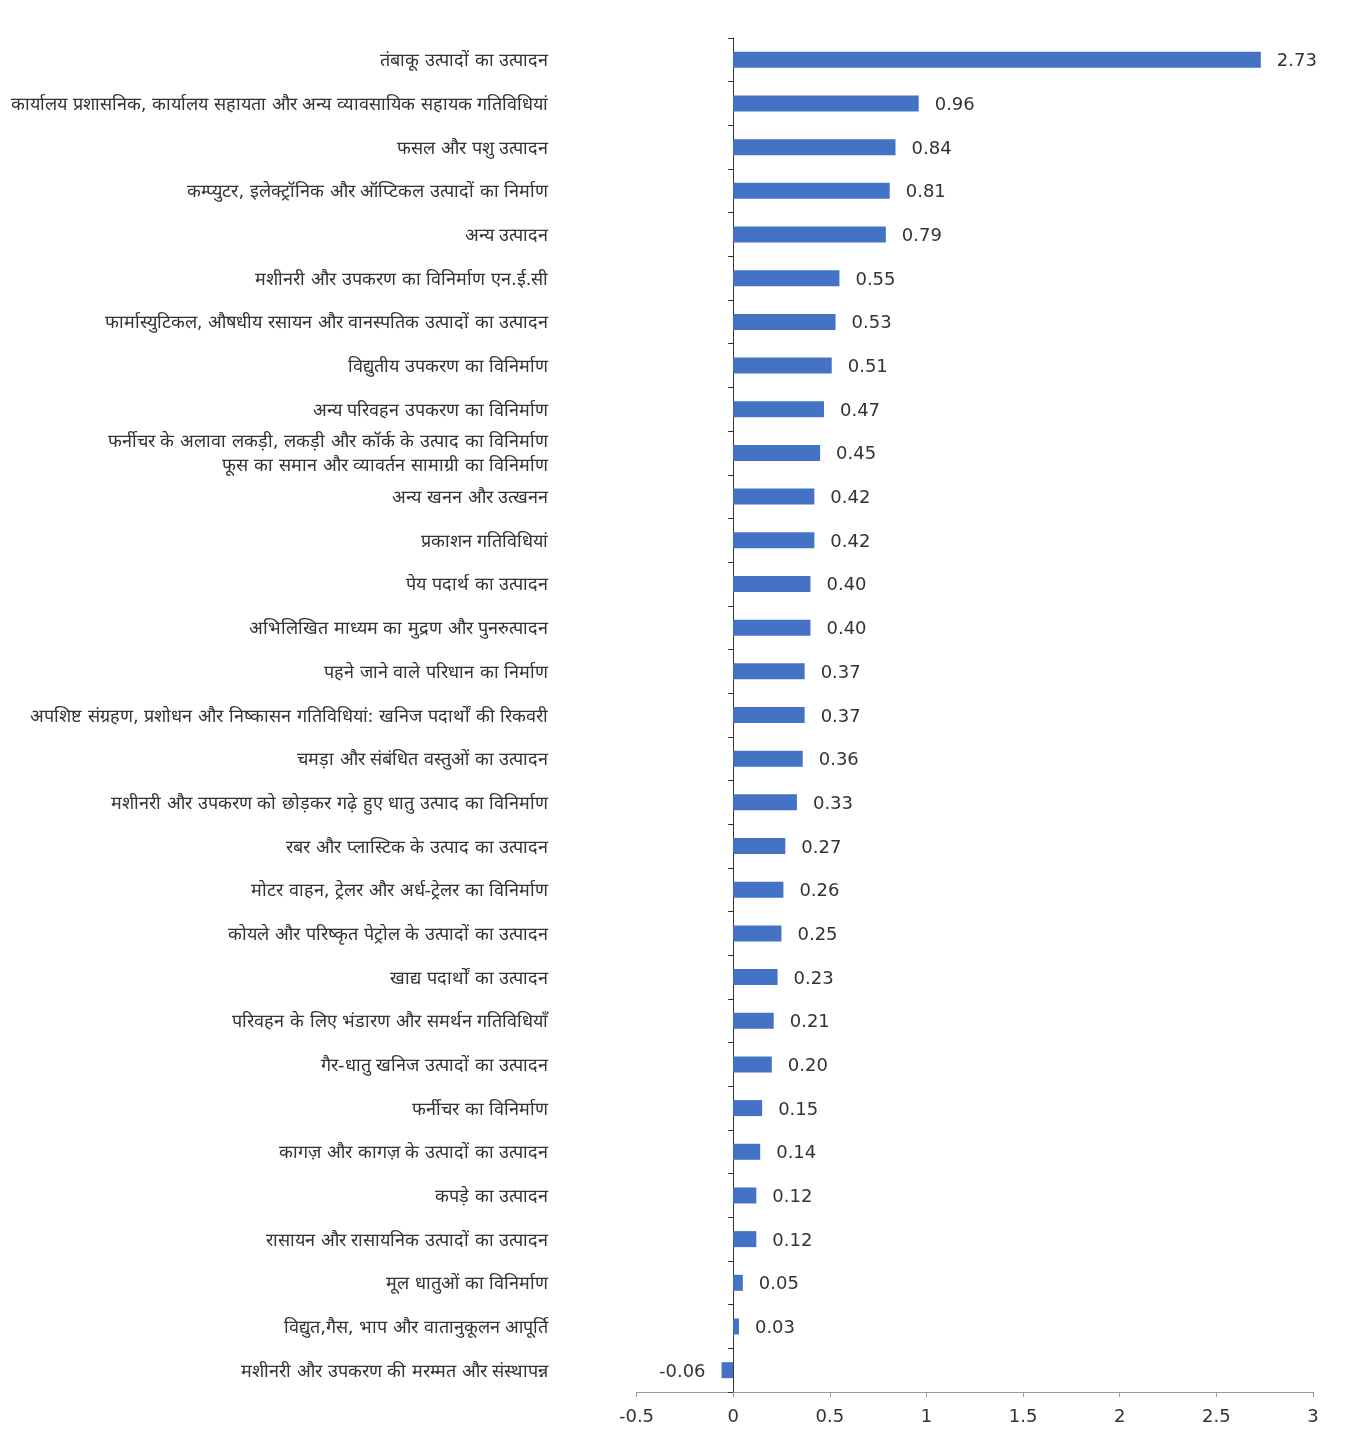 The width and height of the screenshot is (1358, 1455). What do you see at coordinates (733, 1415) in the screenshot?
I see `x-tick-label: 0` at bounding box center [733, 1415].